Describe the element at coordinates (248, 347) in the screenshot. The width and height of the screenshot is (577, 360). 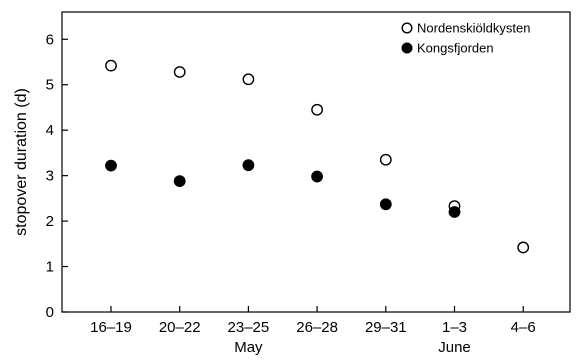
I see `month-label: May` at that location.